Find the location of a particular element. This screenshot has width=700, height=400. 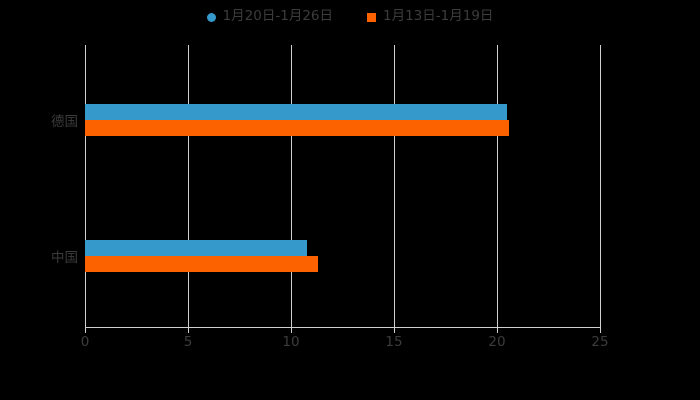

x-tick-label-5: 25 is located at coordinates (600, 342).